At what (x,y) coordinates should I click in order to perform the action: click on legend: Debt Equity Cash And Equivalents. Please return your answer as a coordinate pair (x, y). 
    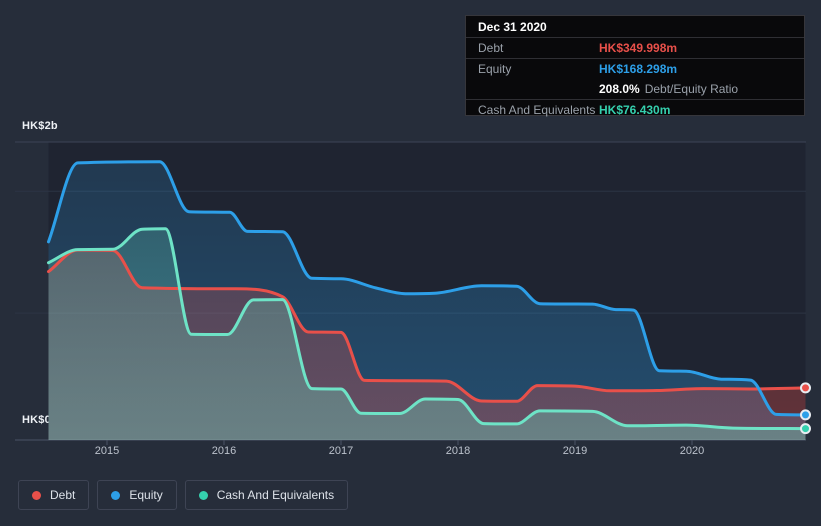
    Looking at the image, I should click on (183, 495).